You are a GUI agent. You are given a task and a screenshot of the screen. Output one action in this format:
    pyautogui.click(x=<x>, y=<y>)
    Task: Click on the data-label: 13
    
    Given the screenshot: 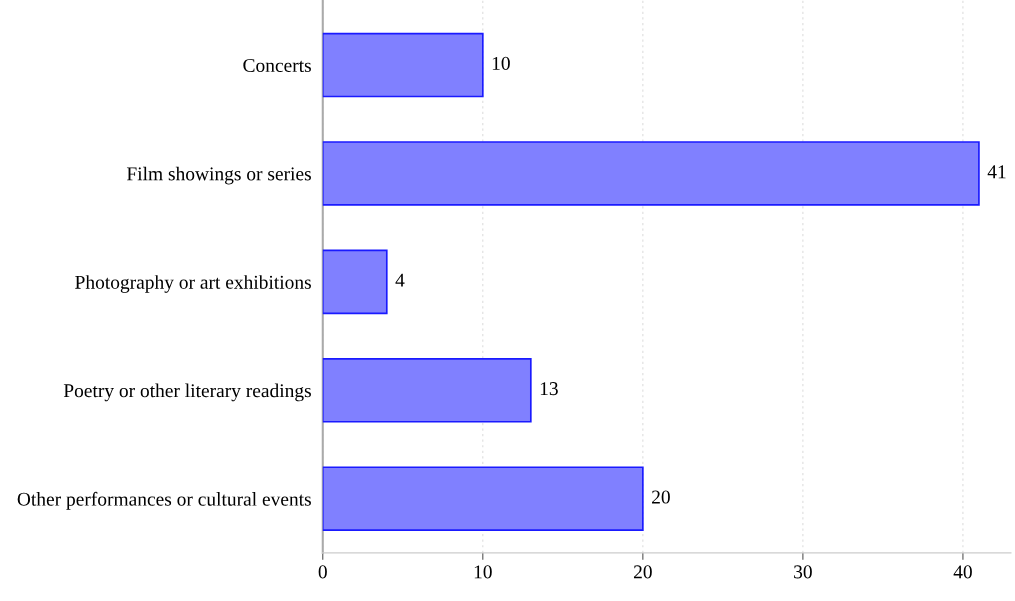 What is the action you would take?
    pyautogui.click(x=549, y=389)
    